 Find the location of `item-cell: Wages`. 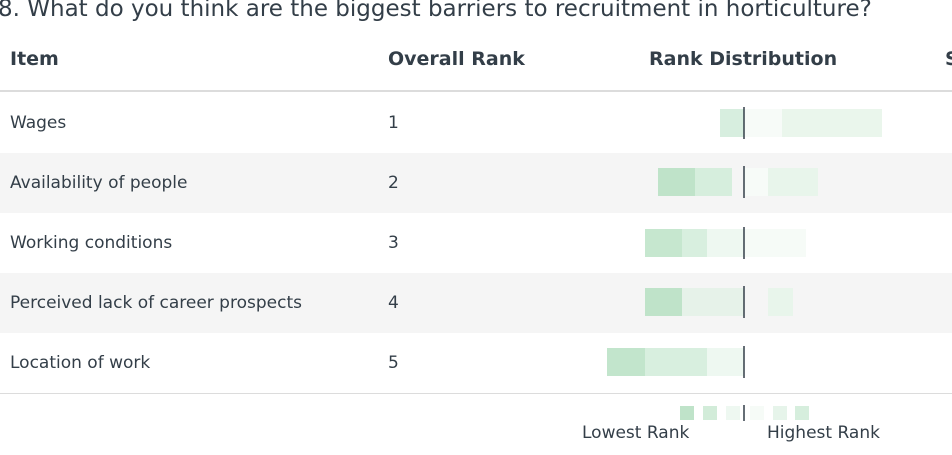

item-cell: Wages is located at coordinates (38, 123).